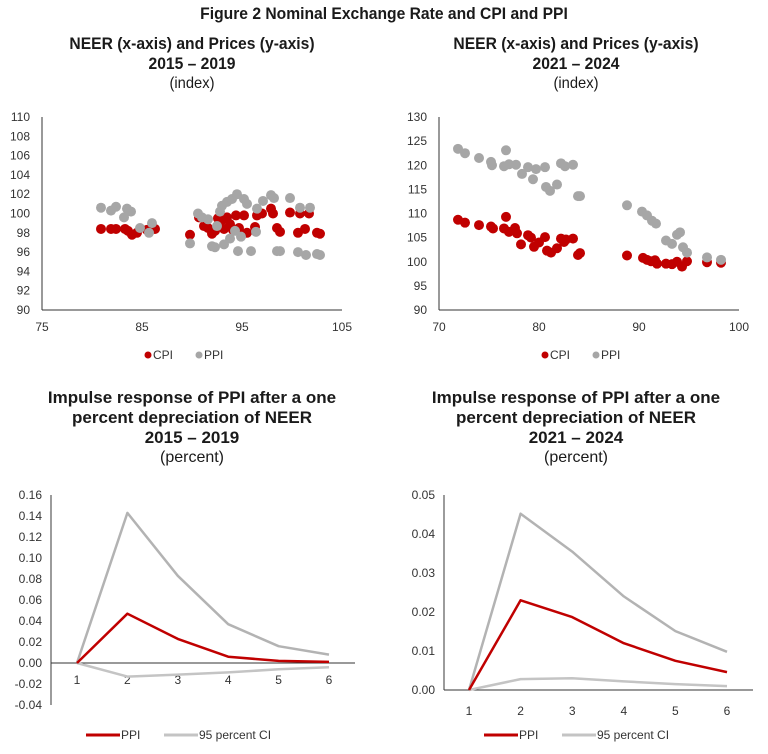 The height and width of the screenshot is (754, 768). I want to click on panel-title-line: percent depreciation of NEER, so click(576, 417).